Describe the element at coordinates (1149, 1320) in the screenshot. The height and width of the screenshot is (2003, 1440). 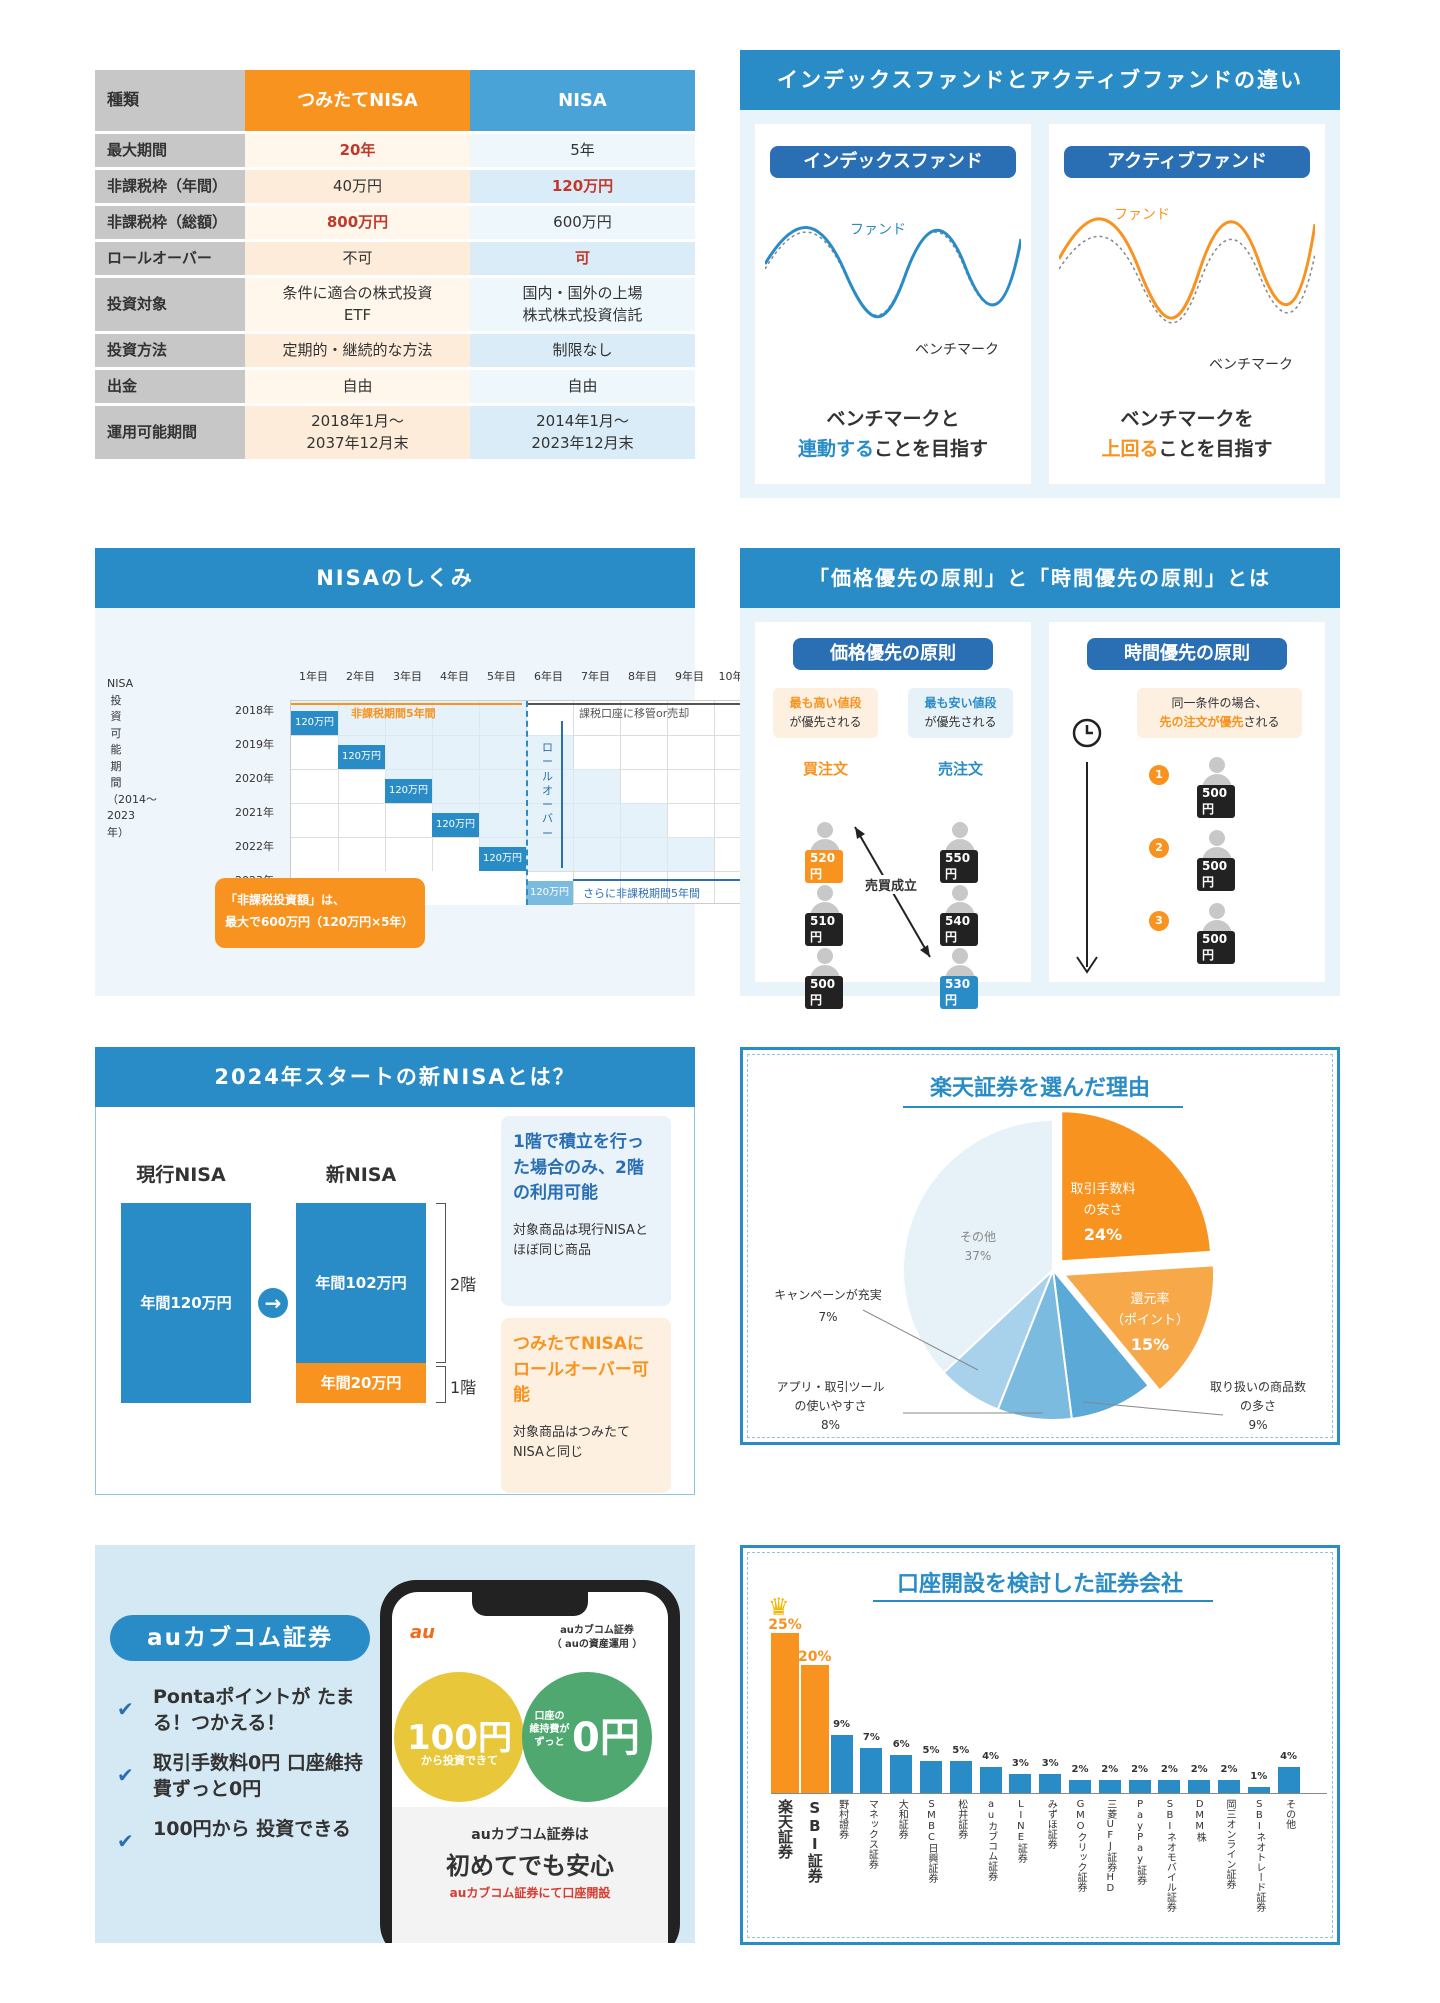
I see `pie-label-point-2: （ポイント）` at that location.